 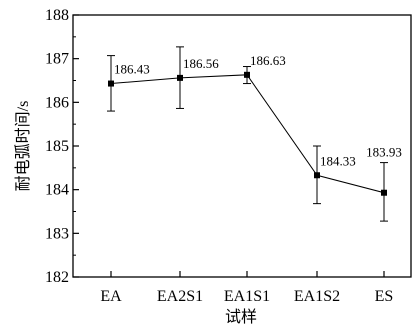 I want to click on y-tick-label: 185, so click(x=57, y=146).